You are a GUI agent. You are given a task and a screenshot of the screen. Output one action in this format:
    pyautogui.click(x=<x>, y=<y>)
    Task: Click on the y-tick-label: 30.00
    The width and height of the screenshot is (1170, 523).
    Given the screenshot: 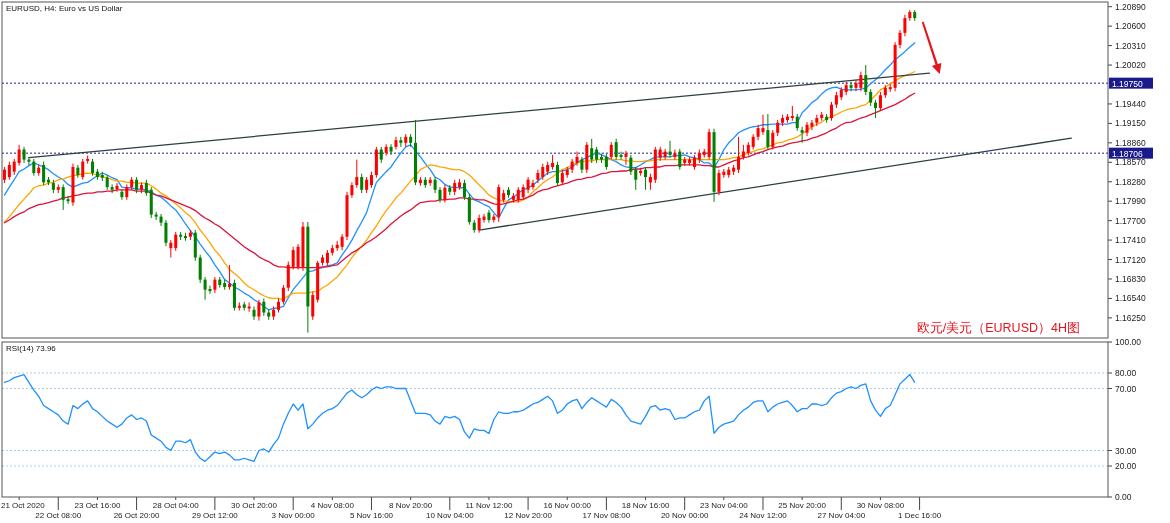 What is the action you would take?
    pyautogui.click(x=1126, y=450)
    